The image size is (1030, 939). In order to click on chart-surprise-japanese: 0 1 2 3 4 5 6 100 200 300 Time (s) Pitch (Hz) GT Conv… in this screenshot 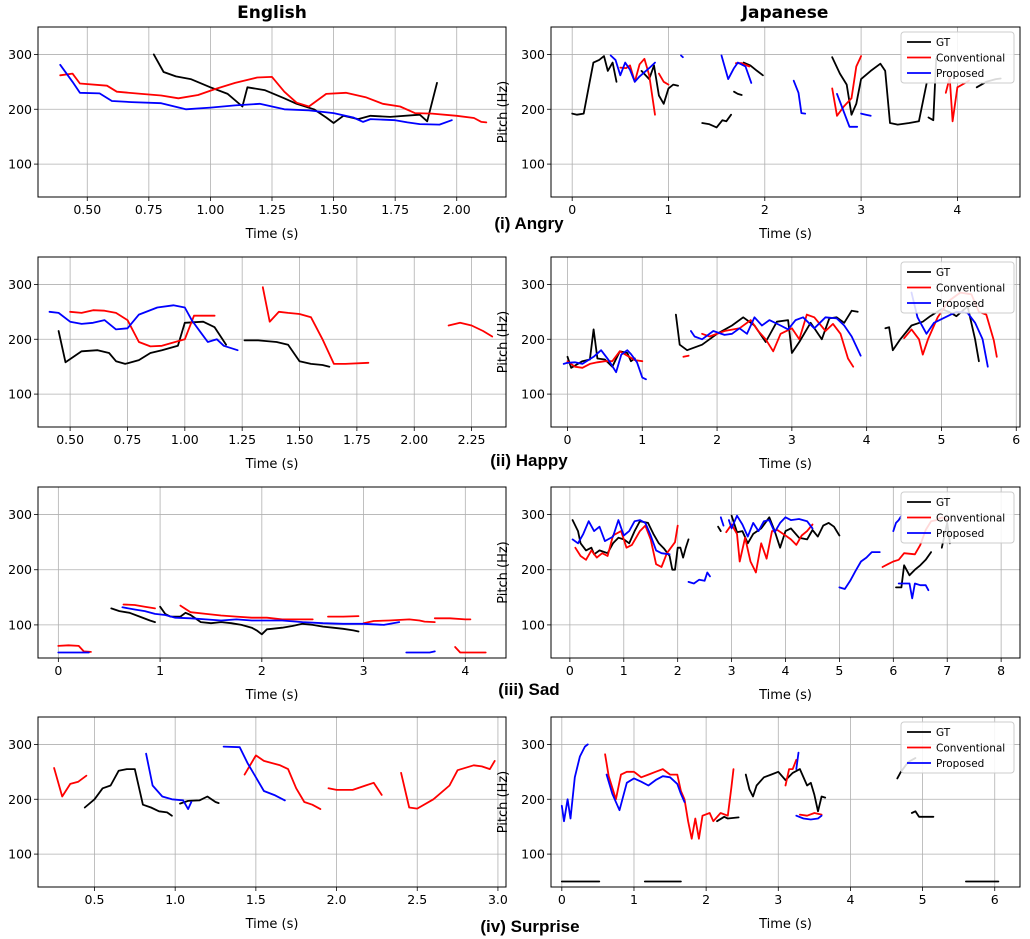, I will do `click(758, 824)`.